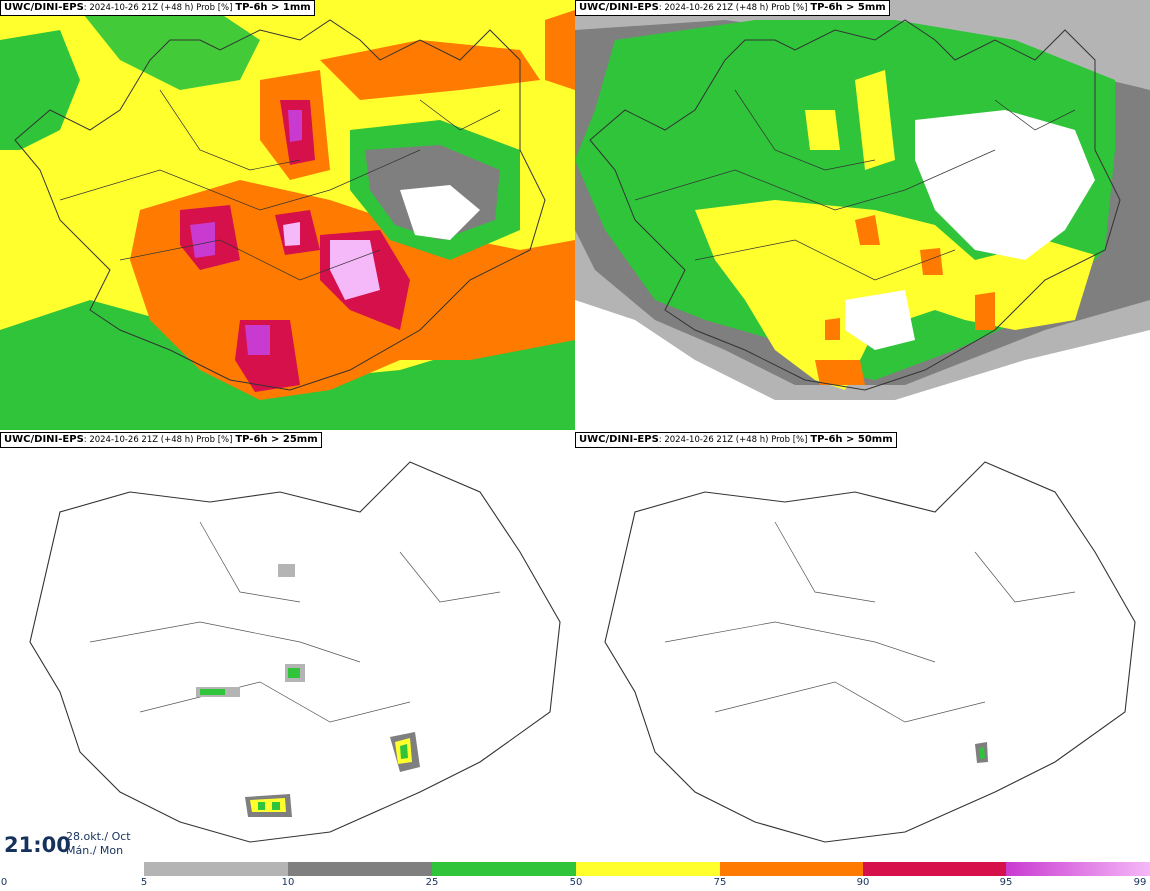 The height and width of the screenshot is (891, 1150). Describe the element at coordinates (576, 882) in the screenshot. I see `legend-tick-50: 50` at that location.